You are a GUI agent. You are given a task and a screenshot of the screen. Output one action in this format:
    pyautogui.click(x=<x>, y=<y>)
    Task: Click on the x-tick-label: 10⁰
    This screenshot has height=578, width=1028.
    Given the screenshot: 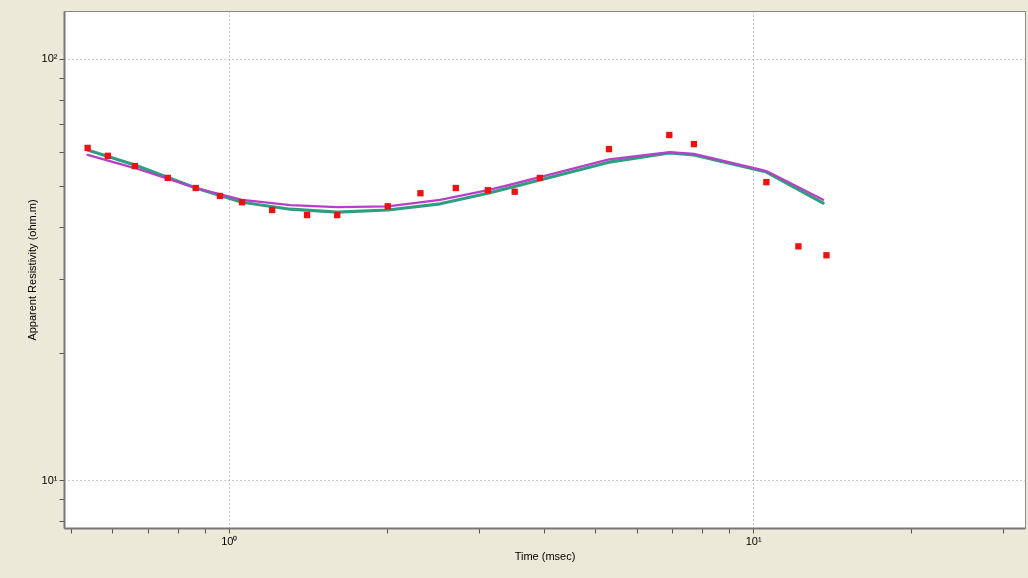 What is the action you would take?
    pyautogui.click(x=229, y=540)
    